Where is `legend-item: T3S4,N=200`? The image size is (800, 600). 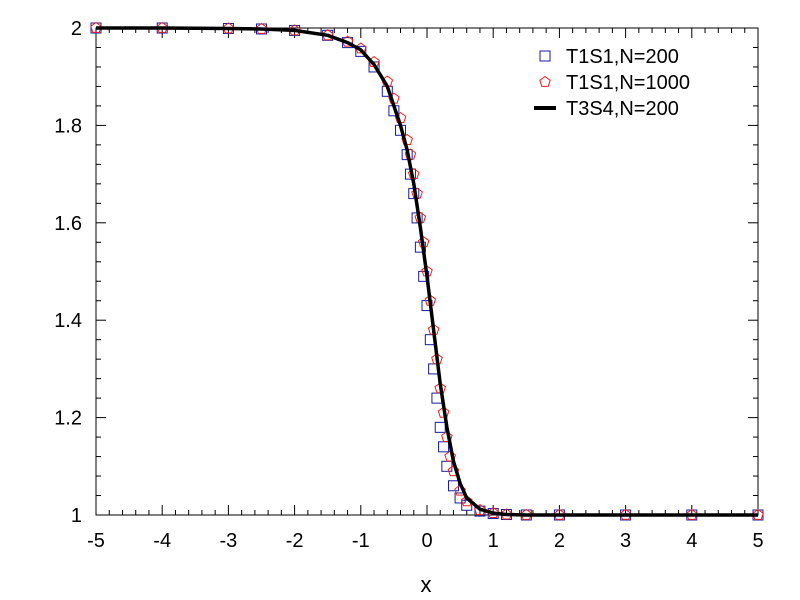 legend-item: T3S4,N=200 is located at coordinates (606, 109).